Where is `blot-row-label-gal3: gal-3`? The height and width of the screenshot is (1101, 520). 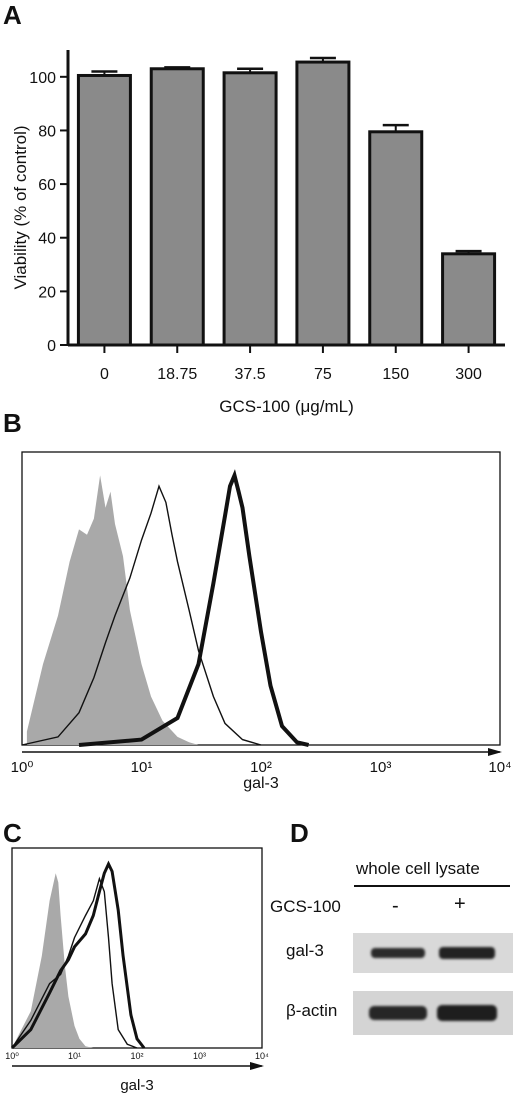
blot-row-label-gal3: gal-3 is located at coordinates (305, 950).